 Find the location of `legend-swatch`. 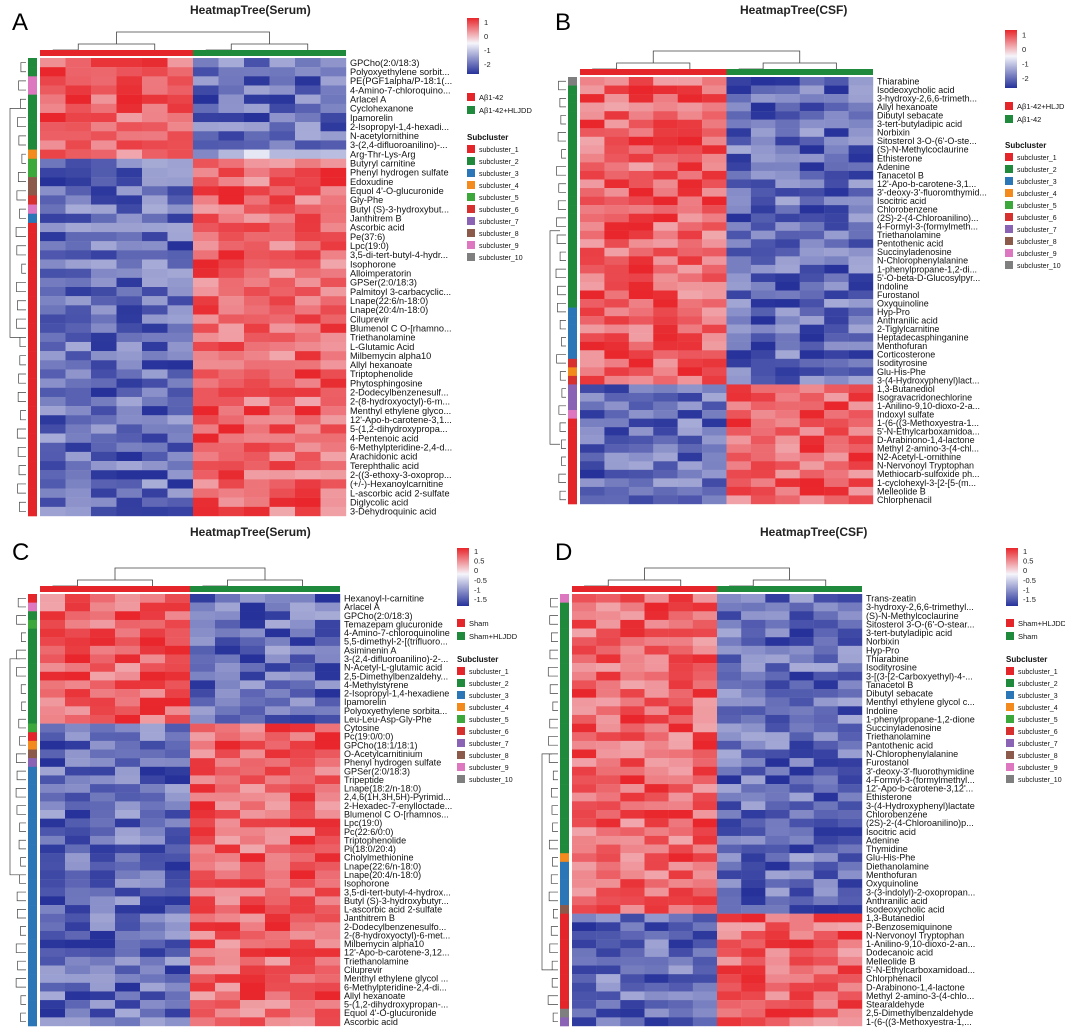

legend-swatch is located at coordinates (471, 97).